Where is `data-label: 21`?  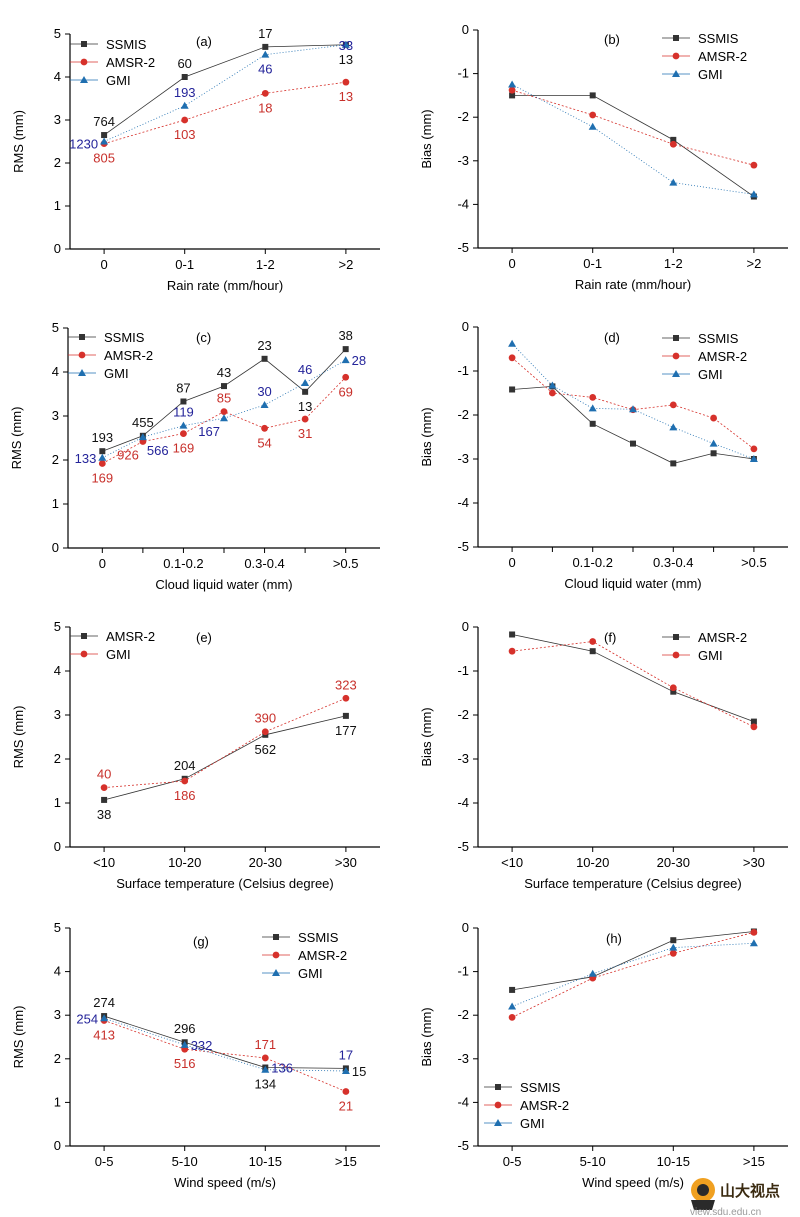
data-label: 21 is located at coordinates (346, 1106).